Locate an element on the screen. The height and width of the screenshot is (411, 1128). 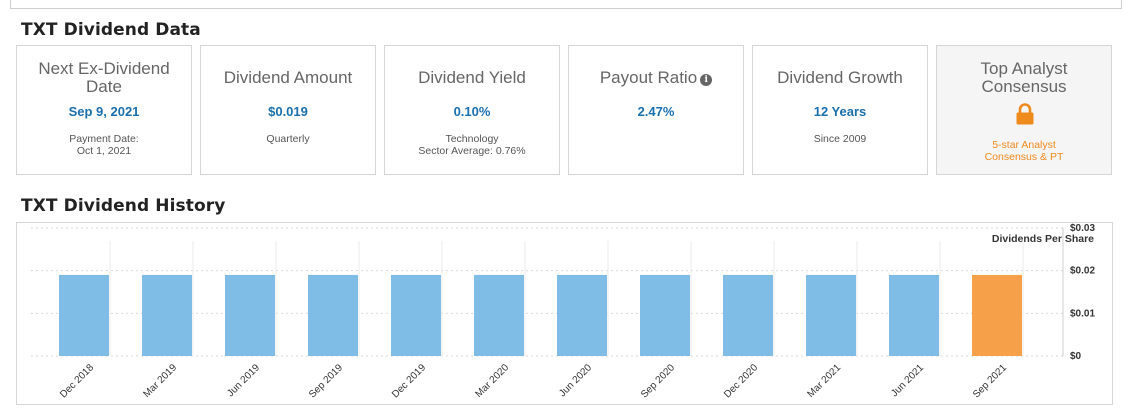
card-value: 0.10% is located at coordinates (472, 111).